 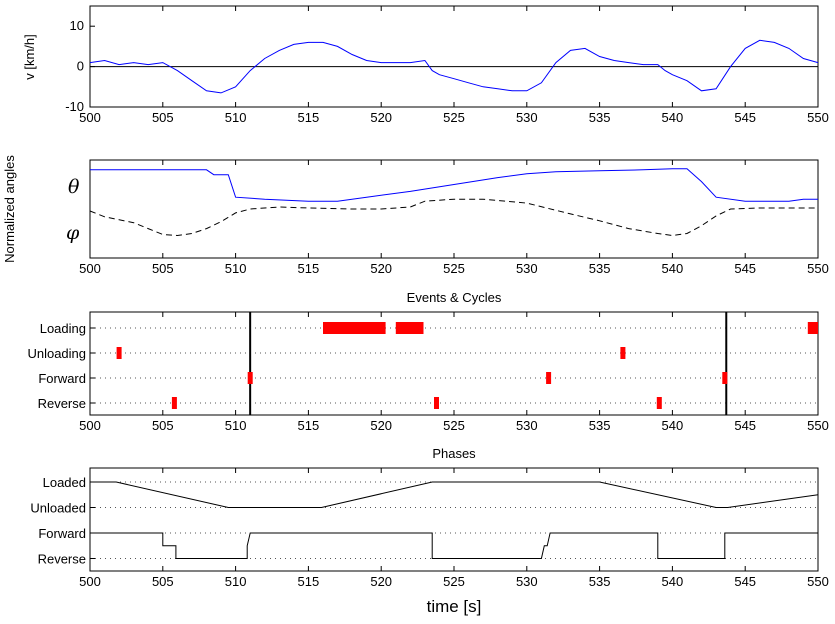 I want to click on phases-ytick-label: Reverse, so click(x=62, y=559).